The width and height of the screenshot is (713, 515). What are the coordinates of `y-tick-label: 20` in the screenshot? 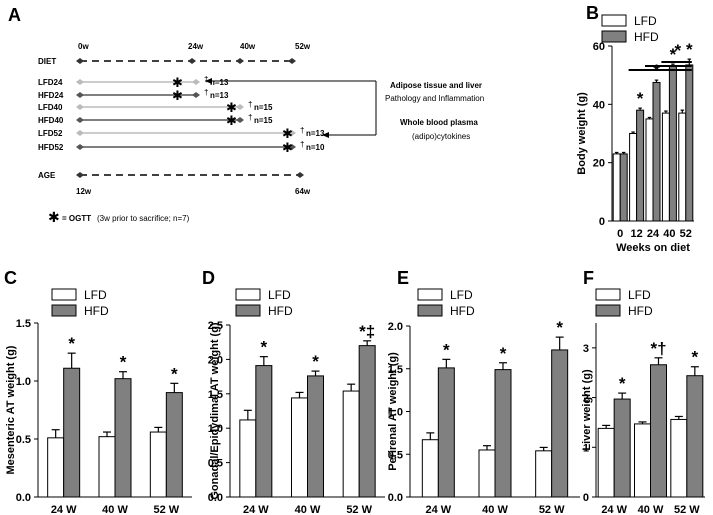 It's located at (599, 164).